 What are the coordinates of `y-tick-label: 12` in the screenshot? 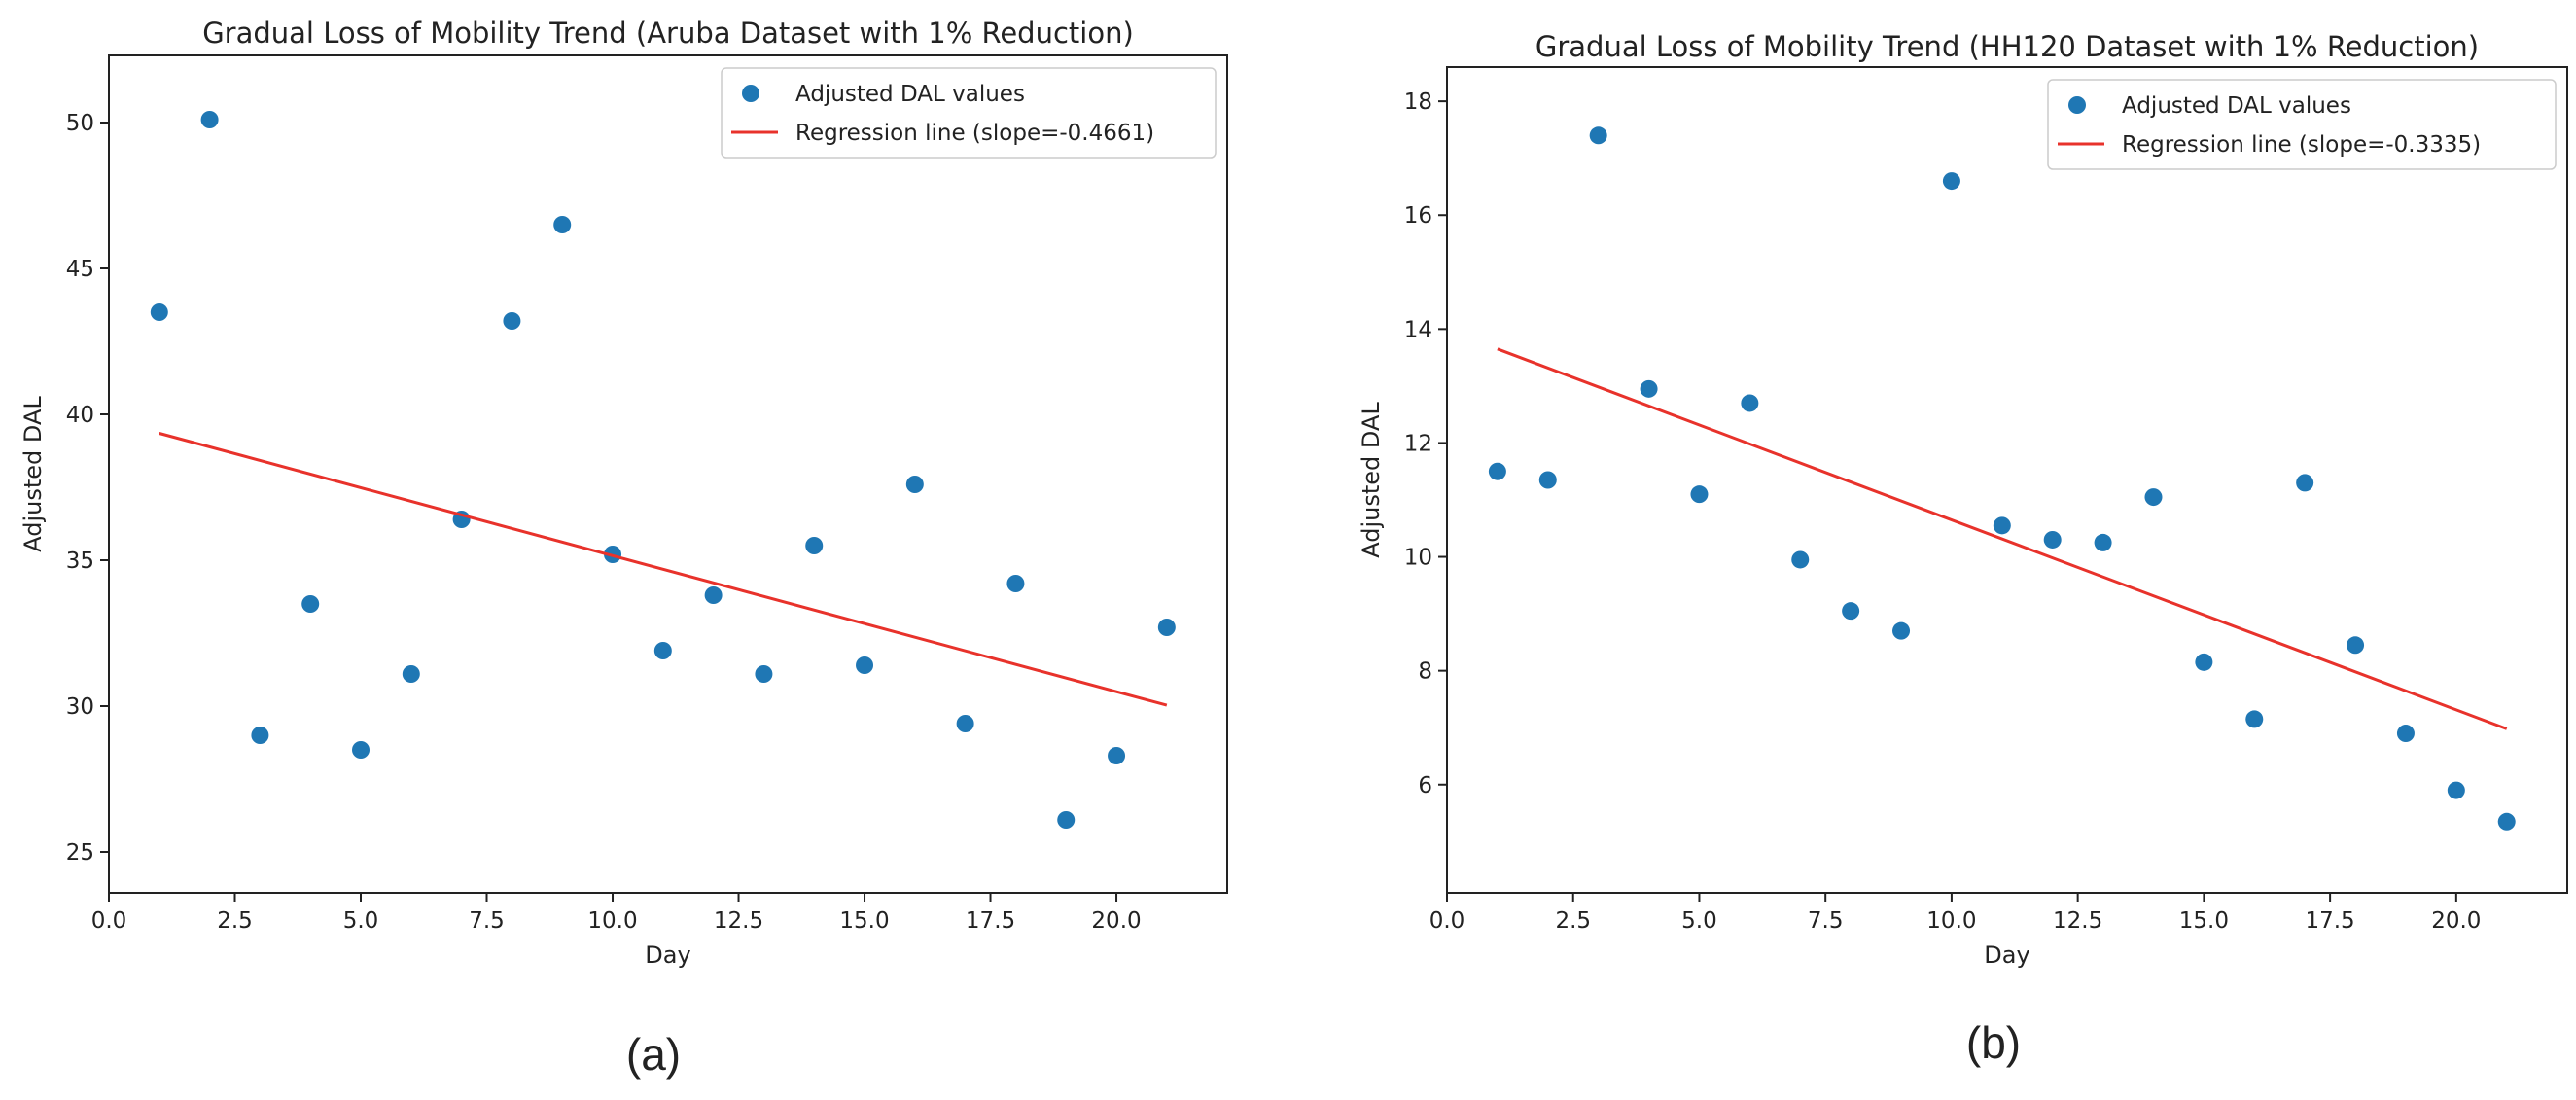 It's located at (1418, 443).